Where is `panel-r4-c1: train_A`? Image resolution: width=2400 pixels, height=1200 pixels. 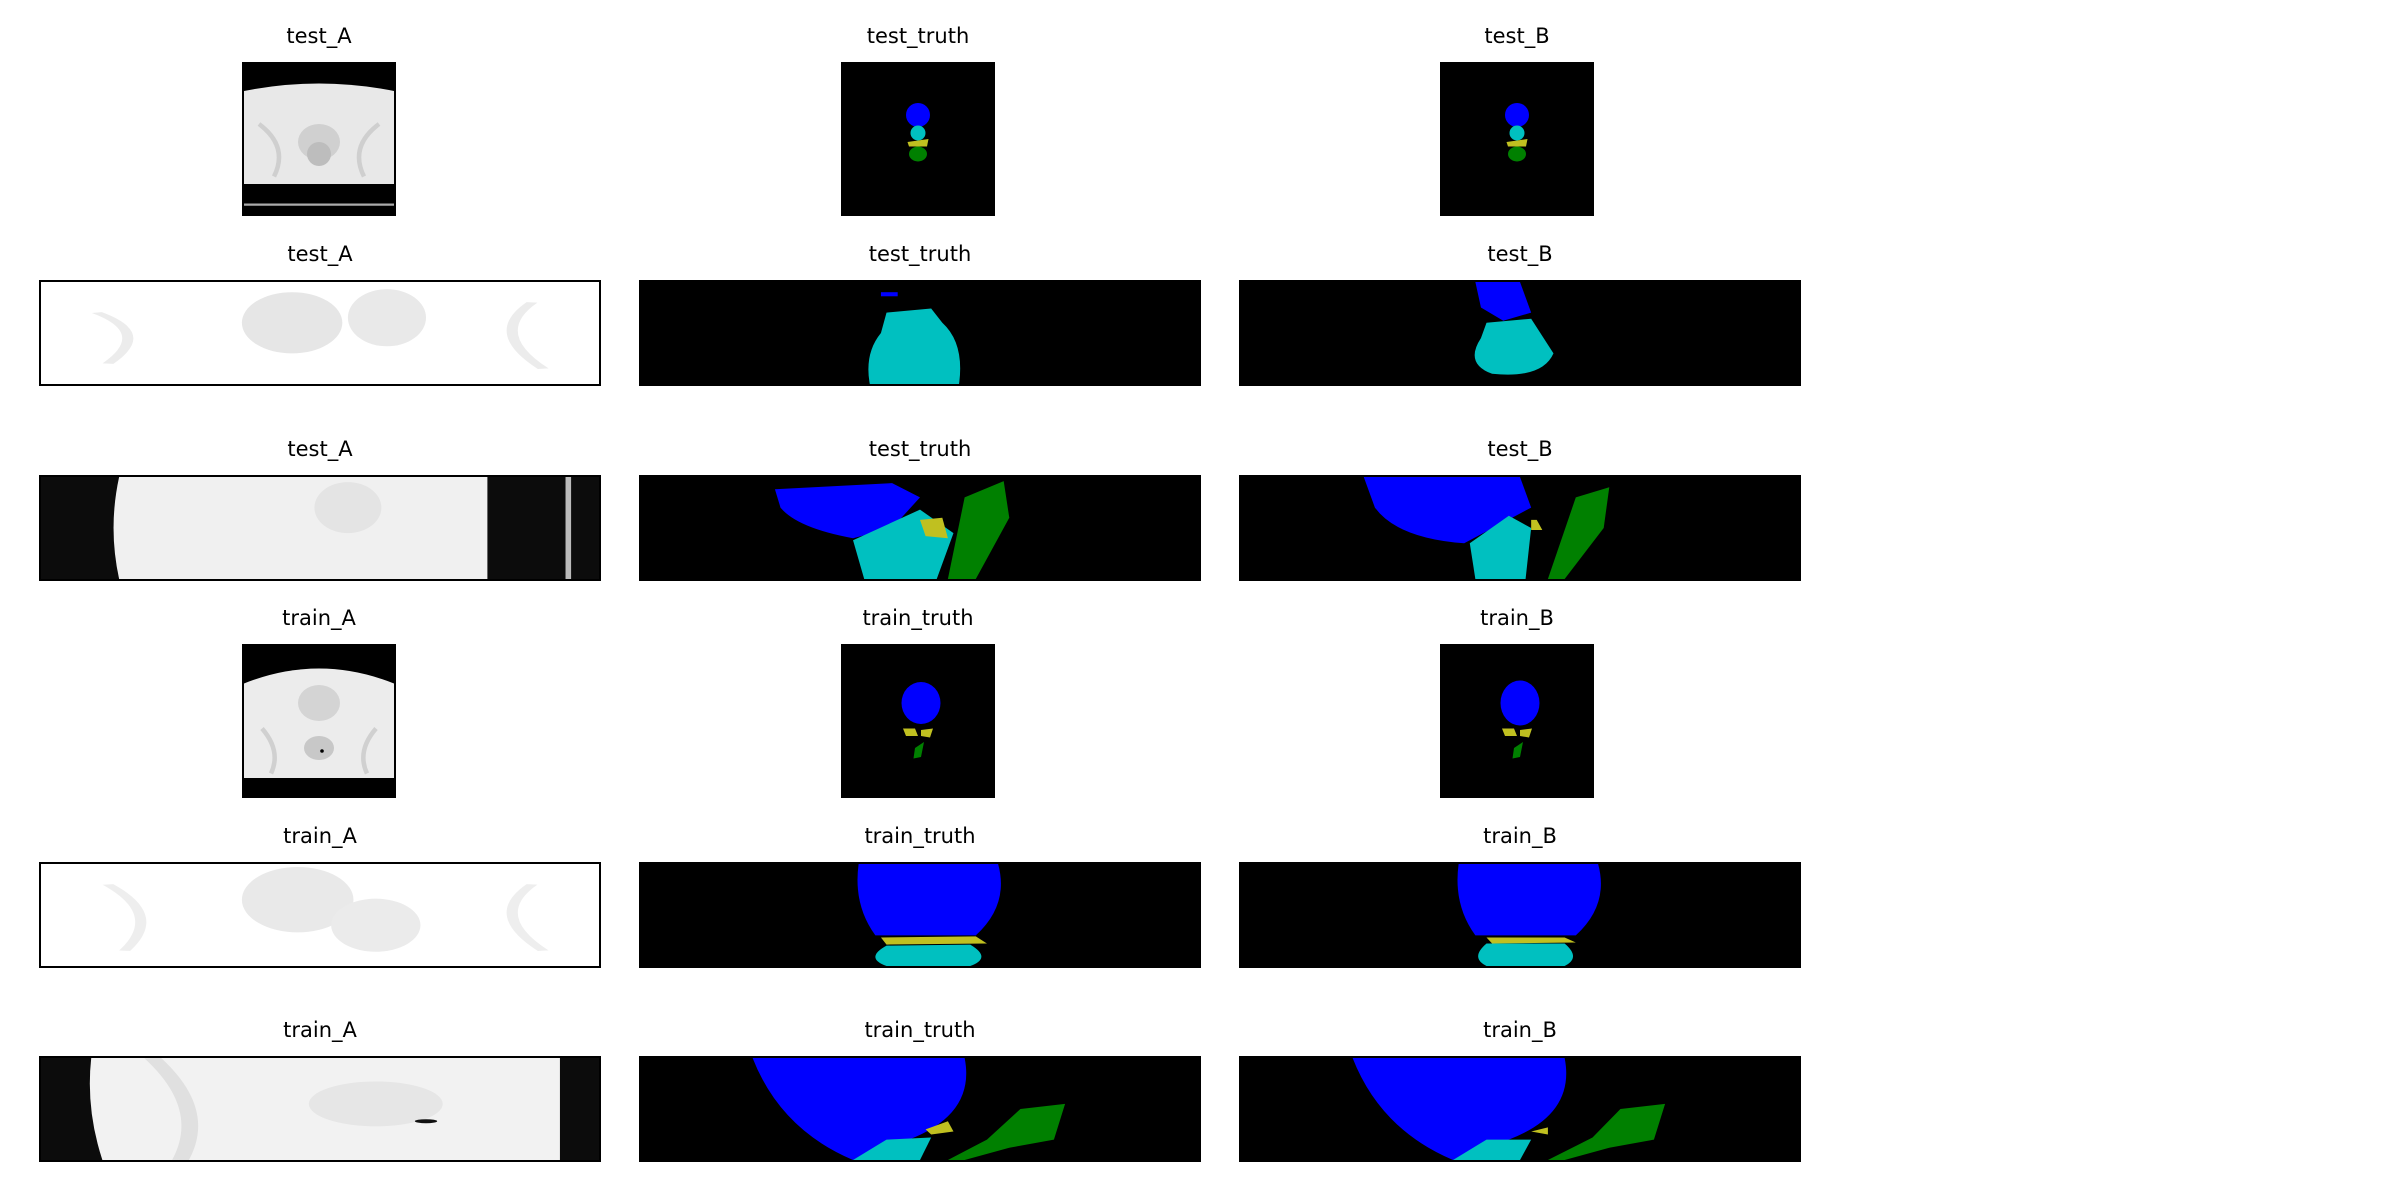
panel-r4-c1: train_A is located at coordinates (319, 702).